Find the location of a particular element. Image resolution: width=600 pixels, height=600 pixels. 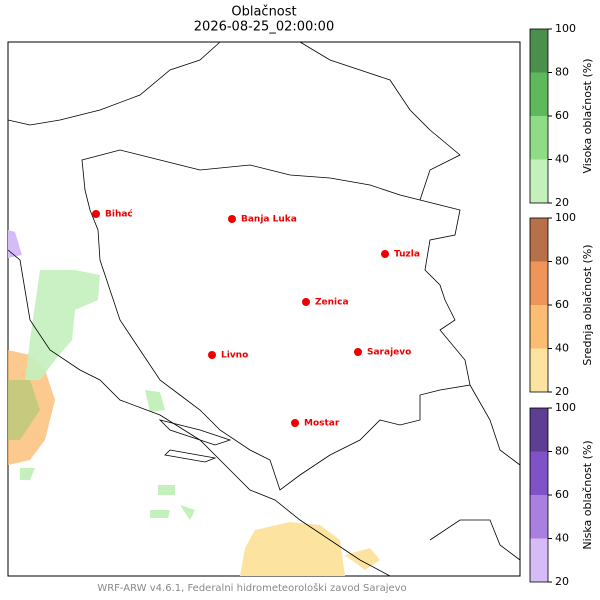

city-label: Livno is located at coordinates (234, 356).